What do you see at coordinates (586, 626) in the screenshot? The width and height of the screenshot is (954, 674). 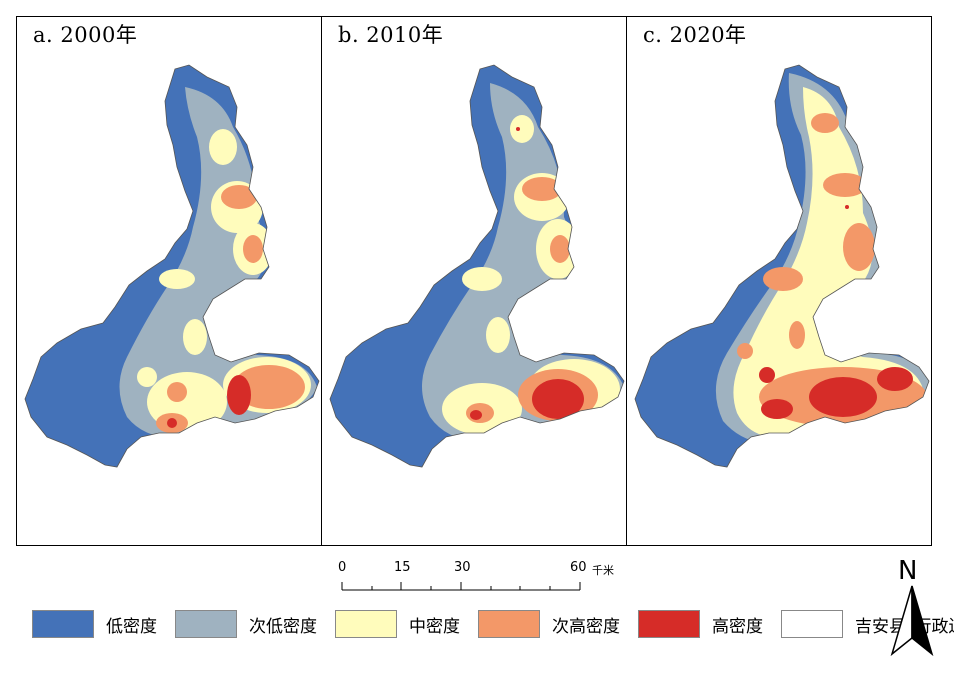 I see `legend-label: 次高密度` at bounding box center [586, 626].